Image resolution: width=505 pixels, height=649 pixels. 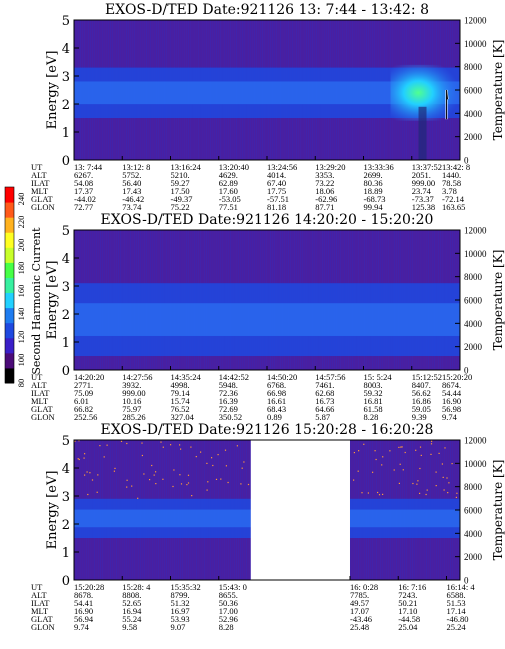 I want to click on ephemeris-cell: 2051., so click(x=421, y=175).